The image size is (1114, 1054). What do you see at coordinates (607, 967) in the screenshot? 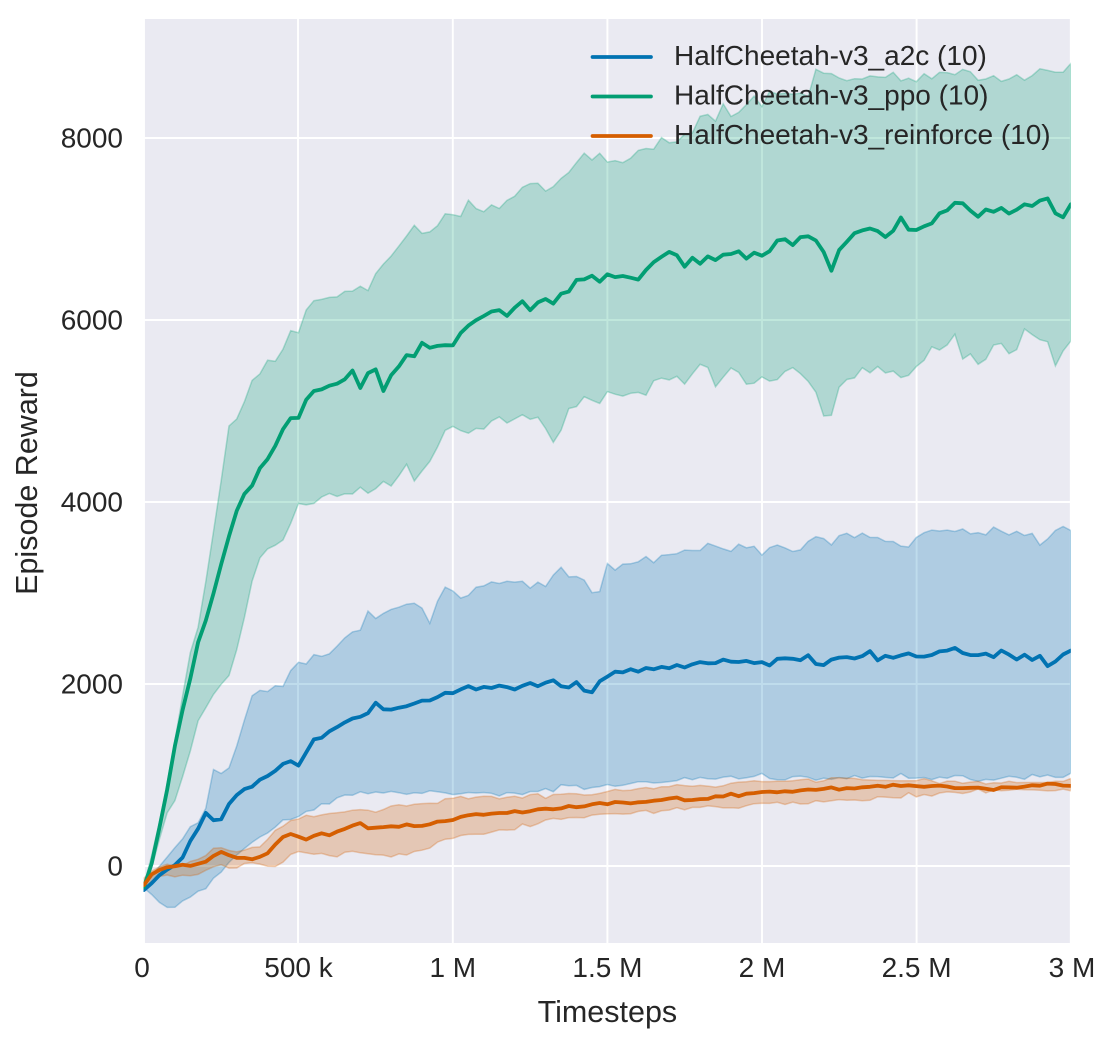
I see `svg-text: 1.5 M` at bounding box center [607, 967].